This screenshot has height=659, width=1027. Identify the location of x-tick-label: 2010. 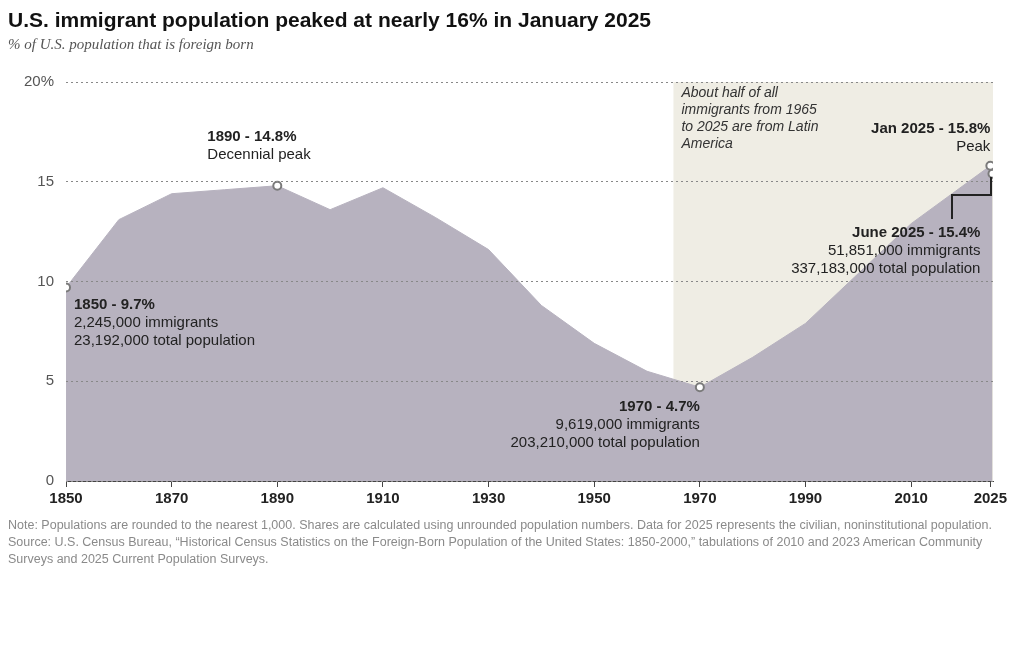
(911, 498).